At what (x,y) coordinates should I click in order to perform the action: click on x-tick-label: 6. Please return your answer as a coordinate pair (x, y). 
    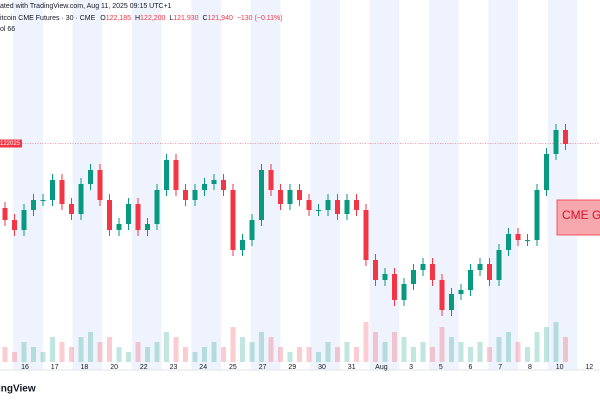
    Looking at the image, I should click on (471, 367).